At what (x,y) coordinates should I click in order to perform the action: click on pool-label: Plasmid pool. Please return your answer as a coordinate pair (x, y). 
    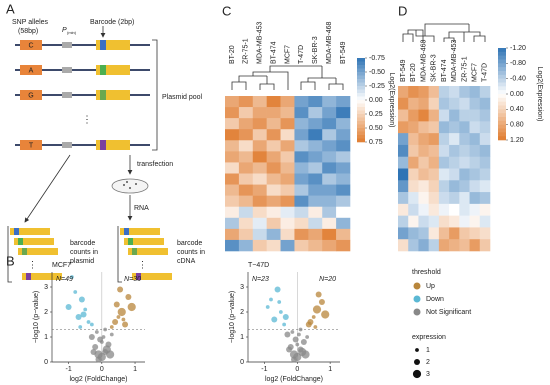
    Looking at the image, I should click on (182, 97).